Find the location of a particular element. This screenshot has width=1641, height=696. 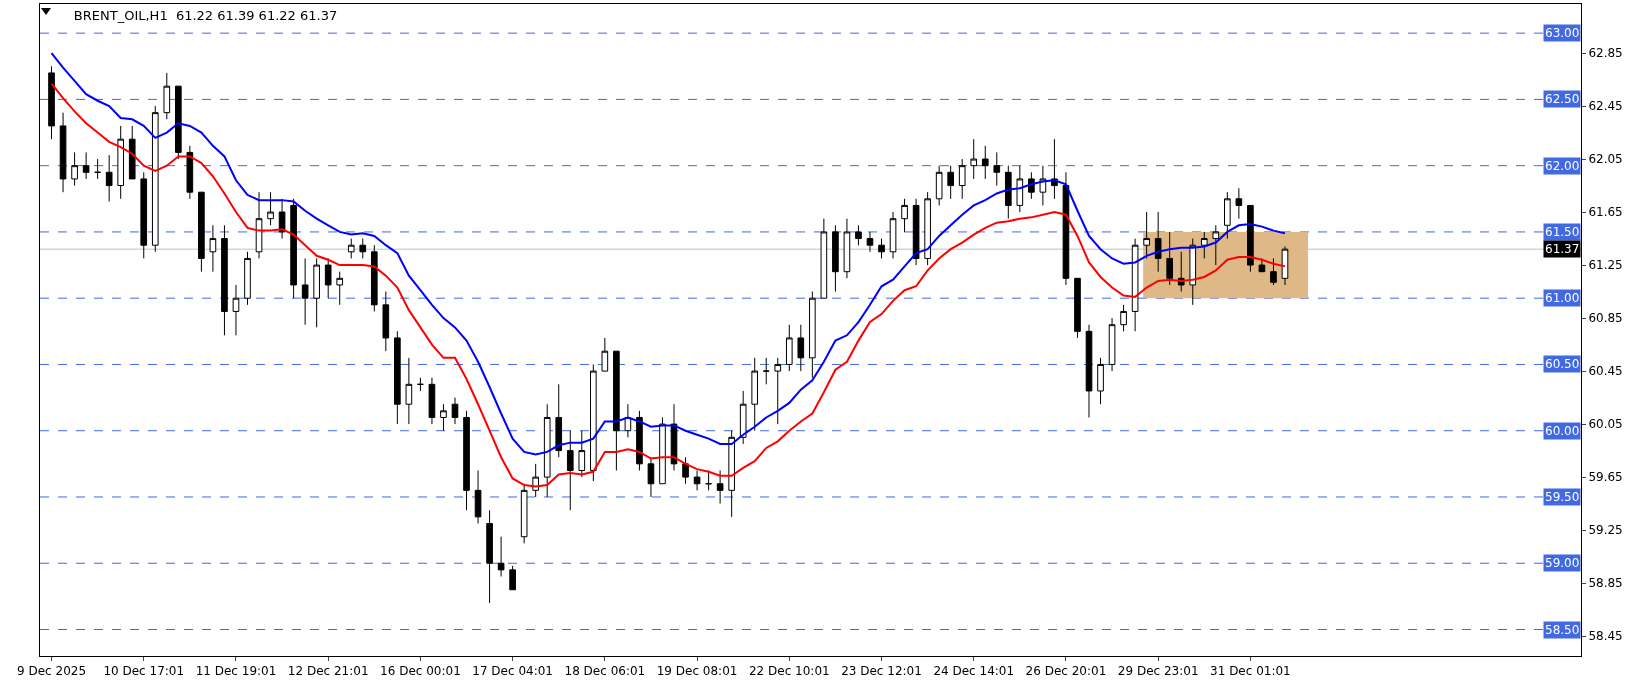

ref-line-label: 60.00 is located at coordinates (1562, 431).